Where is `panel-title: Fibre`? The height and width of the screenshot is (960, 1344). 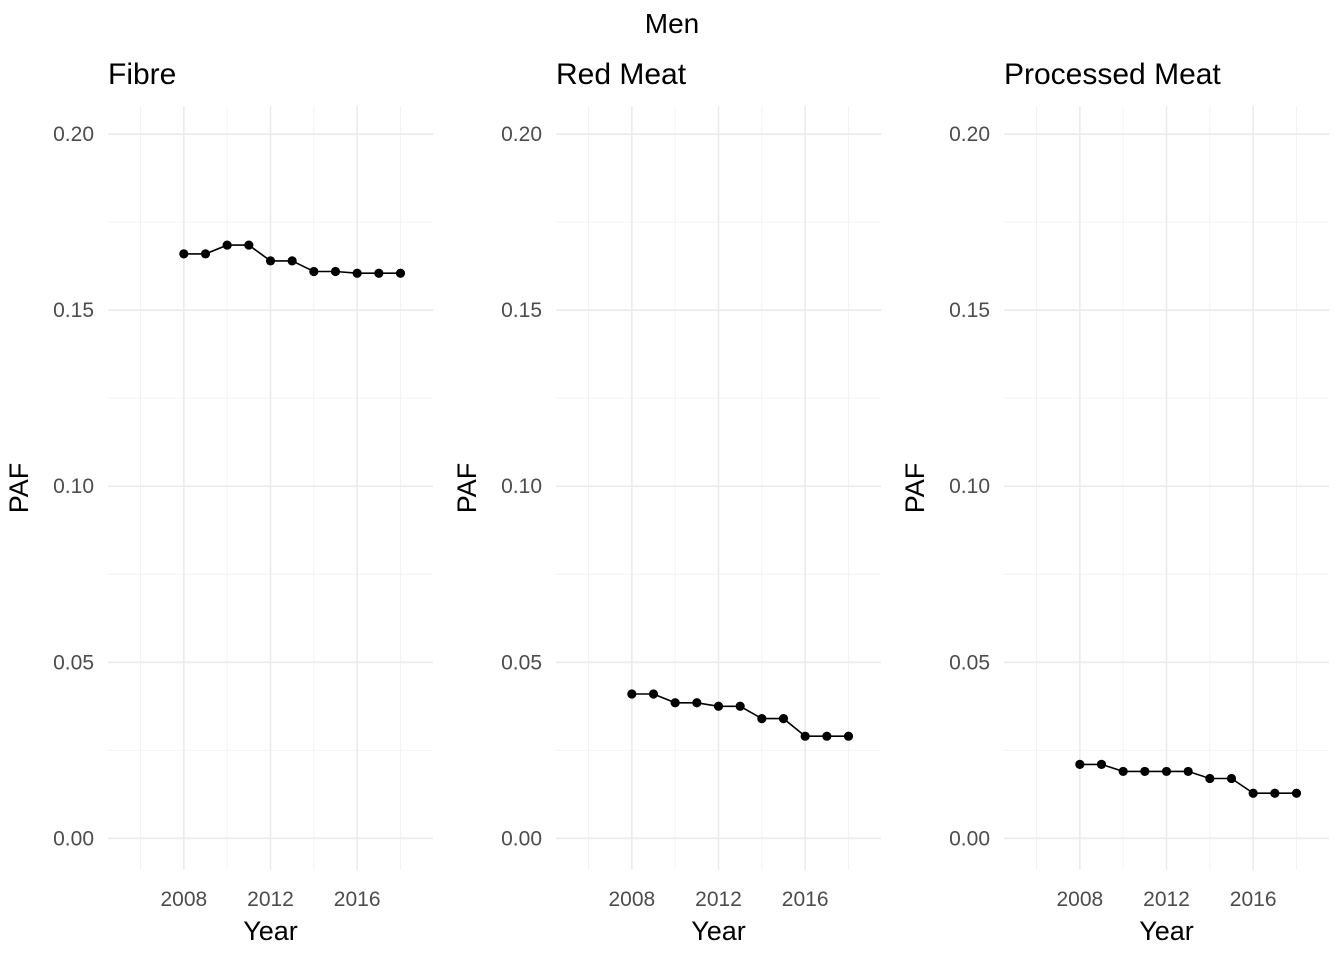 panel-title: Fibre is located at coordinates (142, 74).